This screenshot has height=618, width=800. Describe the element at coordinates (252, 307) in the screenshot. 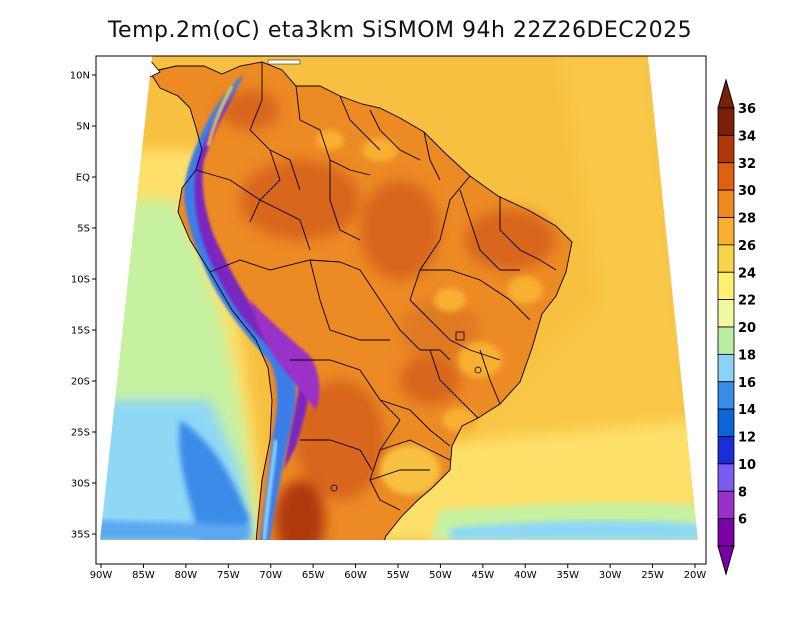

I see `andes-cold-band` at that location.